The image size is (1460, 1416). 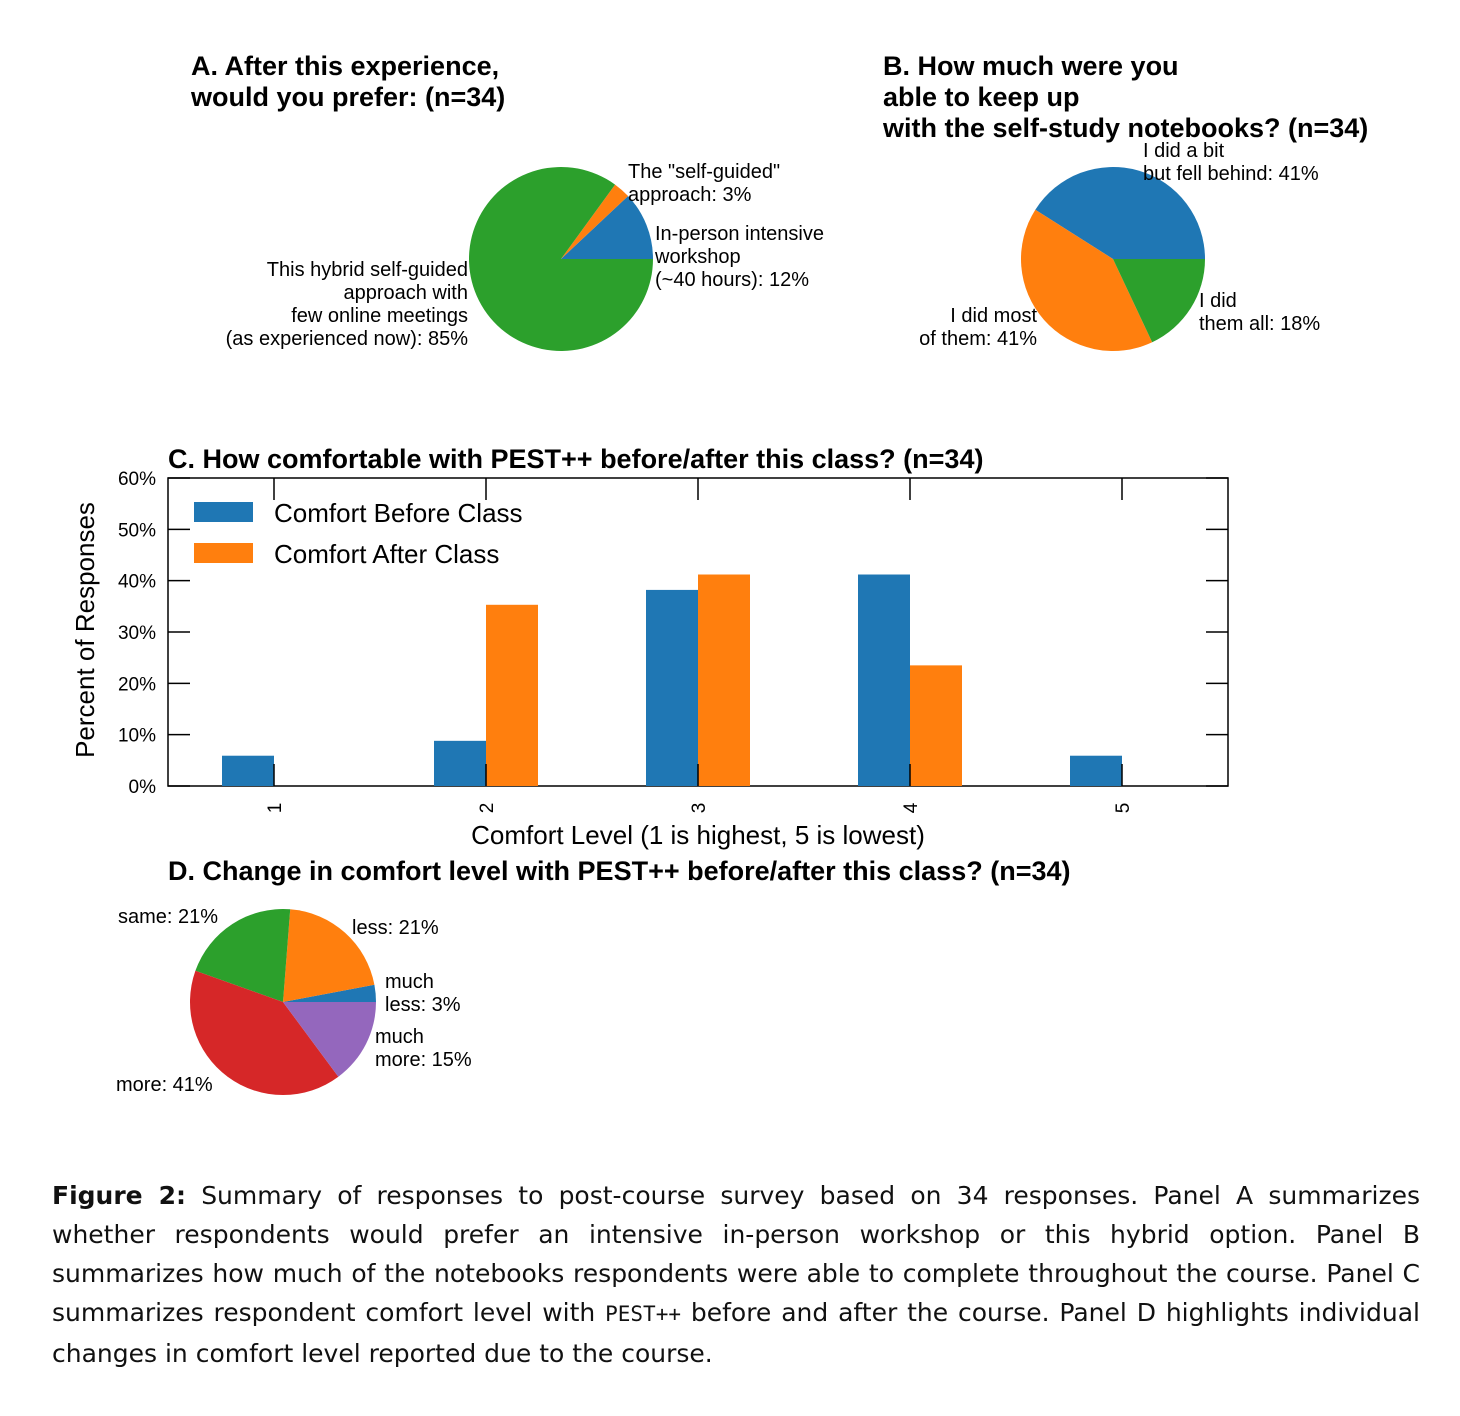 I want to click on legend-entry: Comfort After Class, so click(x=386, y=554).